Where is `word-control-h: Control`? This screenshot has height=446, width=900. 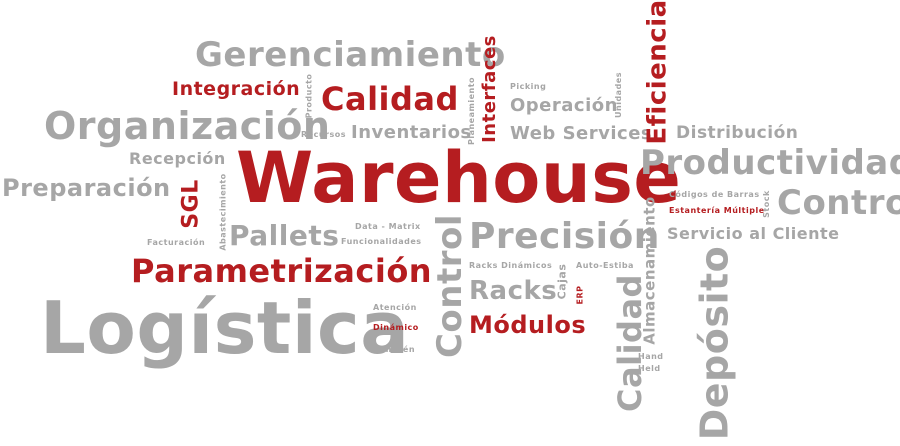
word-control-h: Control is located at coordinates (838, 203).